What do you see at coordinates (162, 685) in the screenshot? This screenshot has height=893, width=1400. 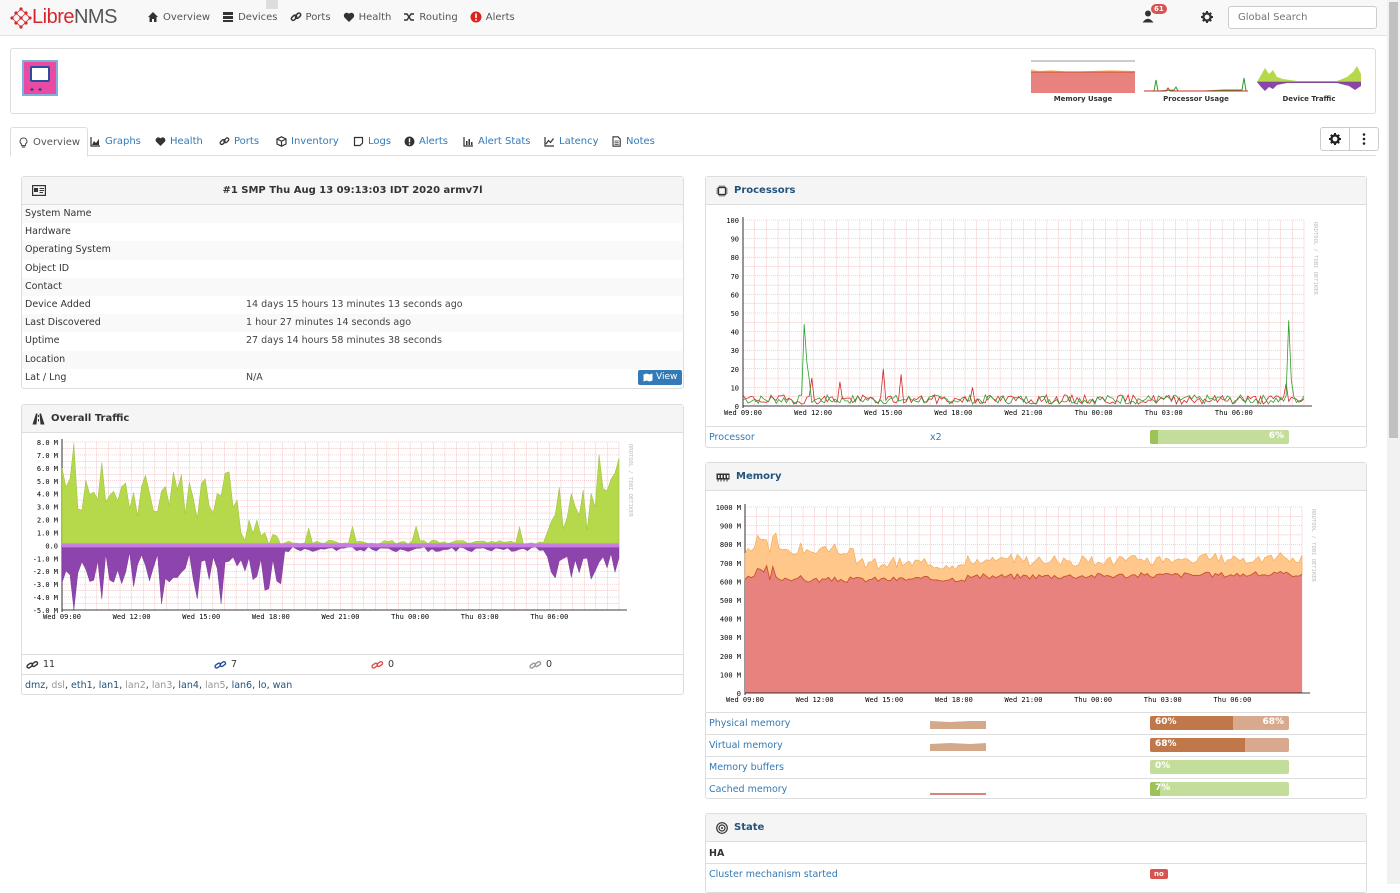 I see `interface-link: lan3` at bounding box center [162, 685].